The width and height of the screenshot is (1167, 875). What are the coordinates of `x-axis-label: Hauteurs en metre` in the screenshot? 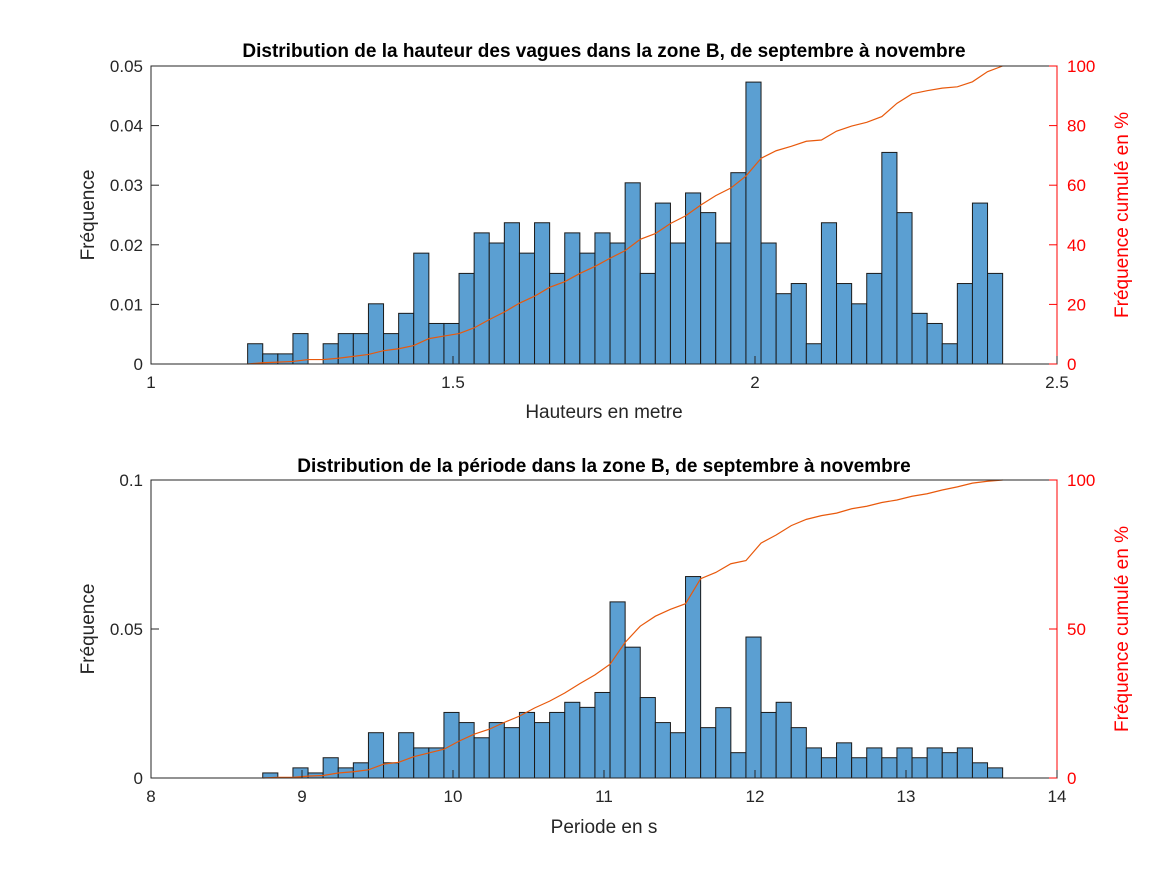 It's located at (603, 412).